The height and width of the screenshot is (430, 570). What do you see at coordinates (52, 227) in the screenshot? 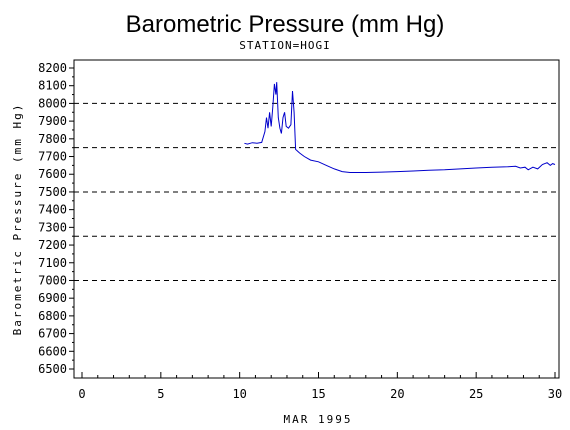
I see `y-tick-label: 7300` at bounding box center [52, 227].